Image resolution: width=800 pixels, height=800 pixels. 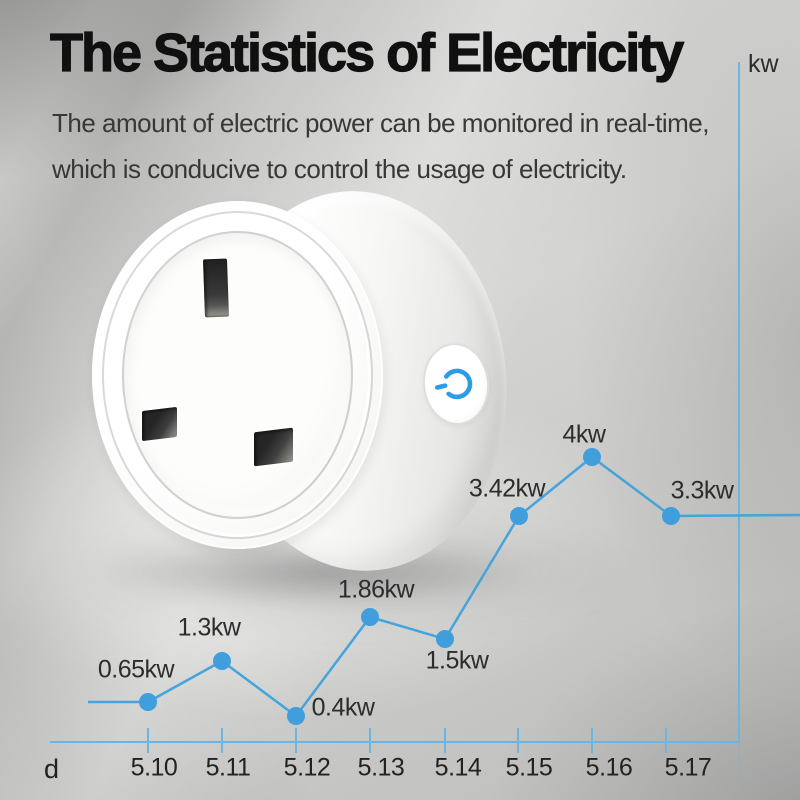 What do you see at coordinates (376, 589) in the screenshot?
I see `data-point-value-label: 1.86kw` at bounding box center [376, 589].